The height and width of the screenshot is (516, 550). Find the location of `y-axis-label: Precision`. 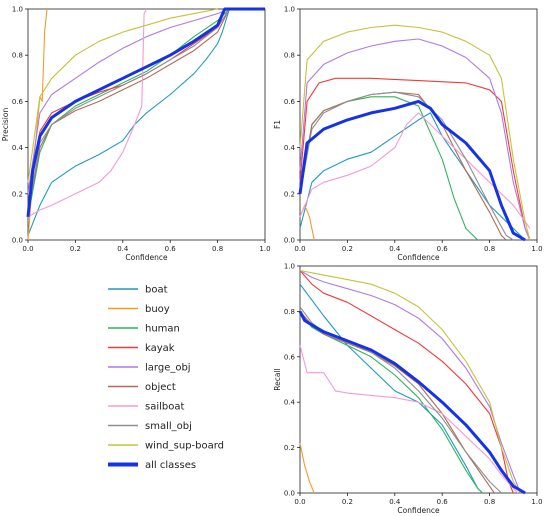

y-axis-label: Precision is located at coordinates (5, 125).